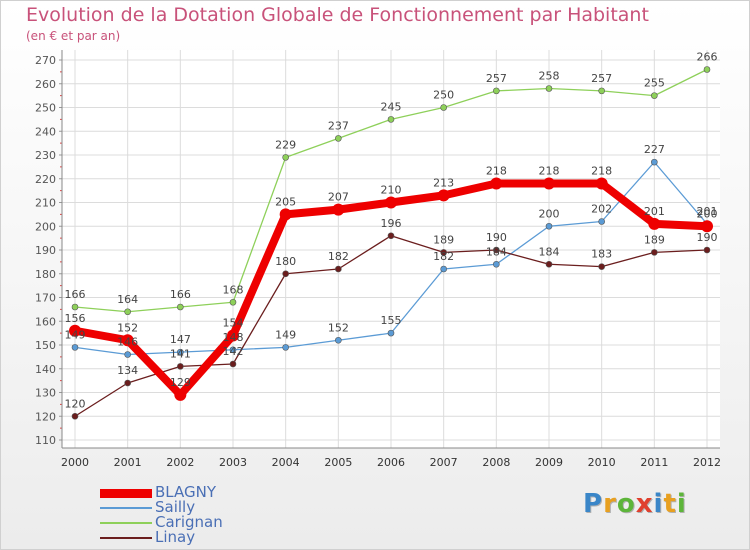  Describe the element at coordinates (128, 462) in the screenshot. I see `x-tick-label: 2001` at that location.